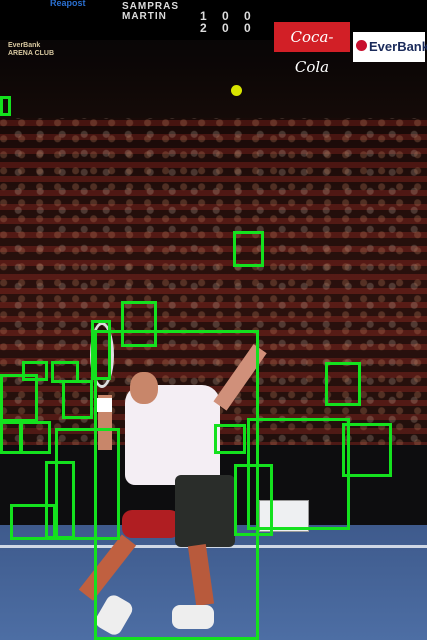 The image size is (427, 640). What do you see at coordinates (193, 617) in the screenshot?
I see `player-right-shoe` at bounding box center [193, 617].